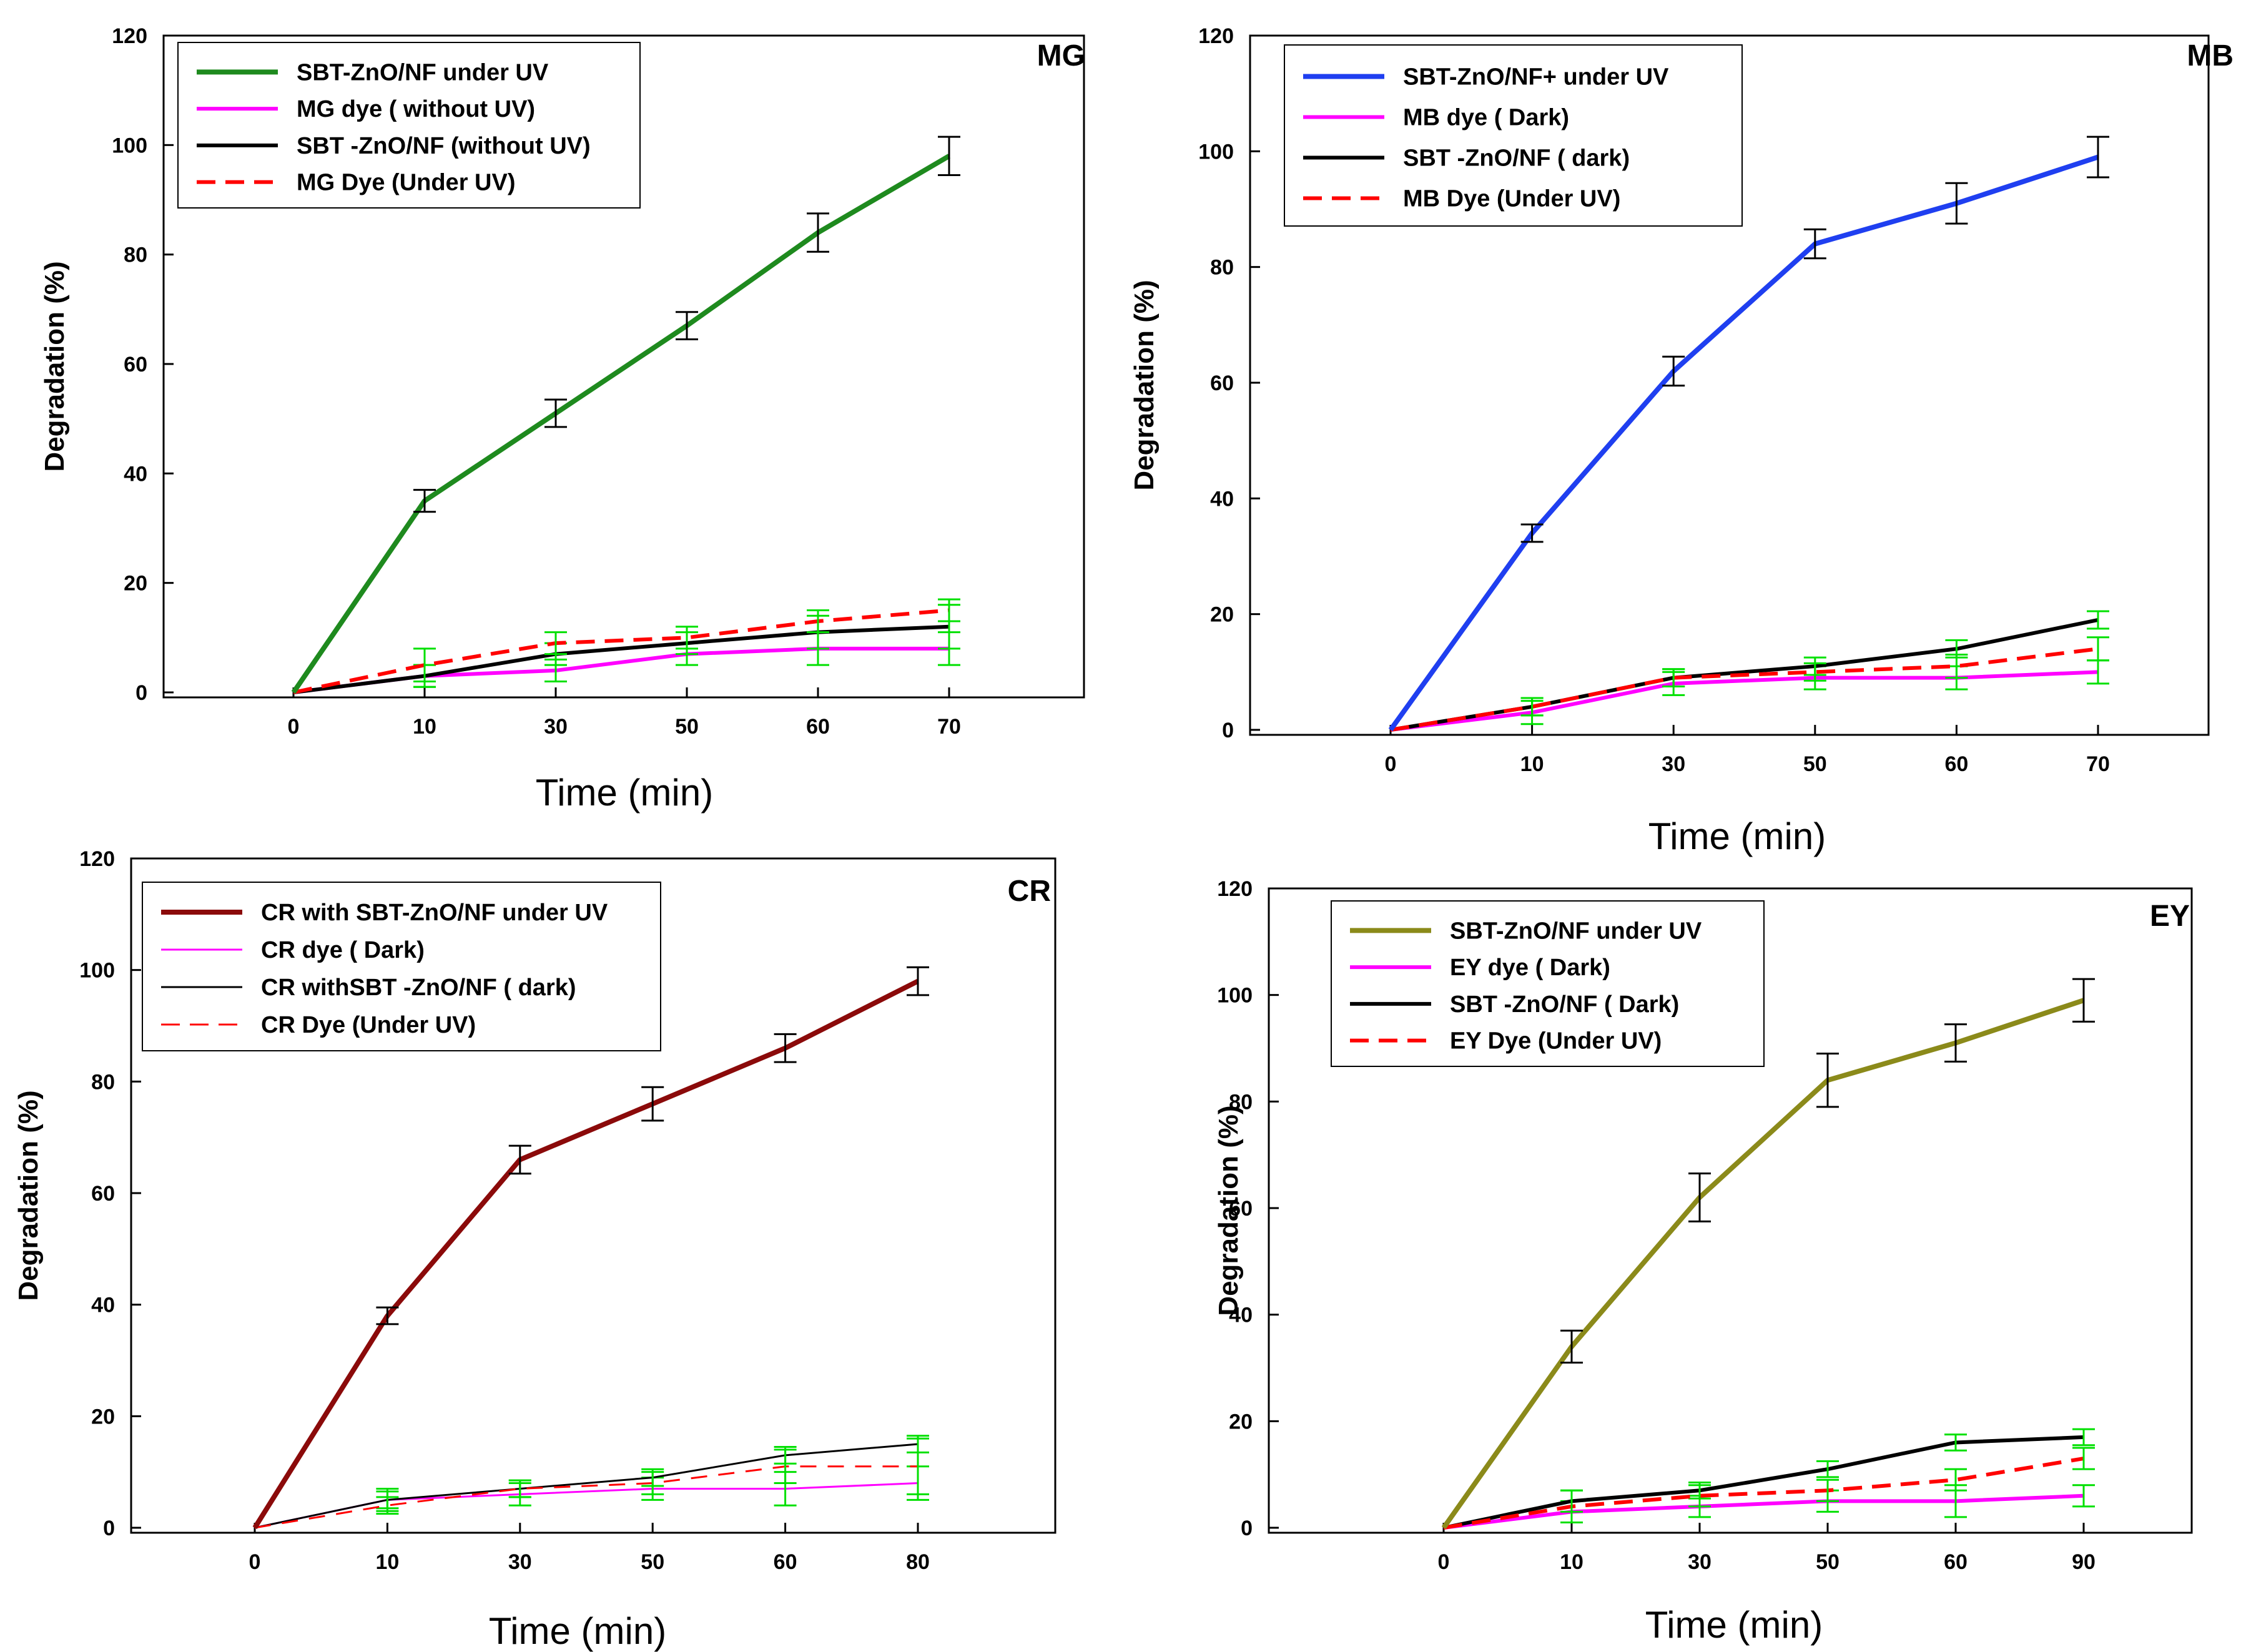 Image resolution: width=2251 pixels, height=1652 pixels. I want to click on legend-label-cr-0: CR with SBT-ZnO/NF under UV, so click(434, 913).